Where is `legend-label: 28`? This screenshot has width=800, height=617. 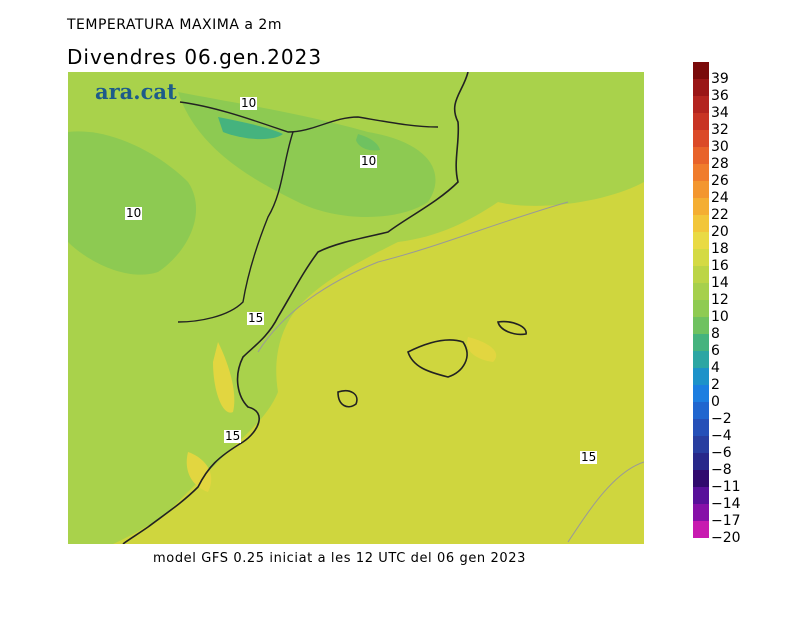
legend-label: 28 is located at coordinates (720, 164).